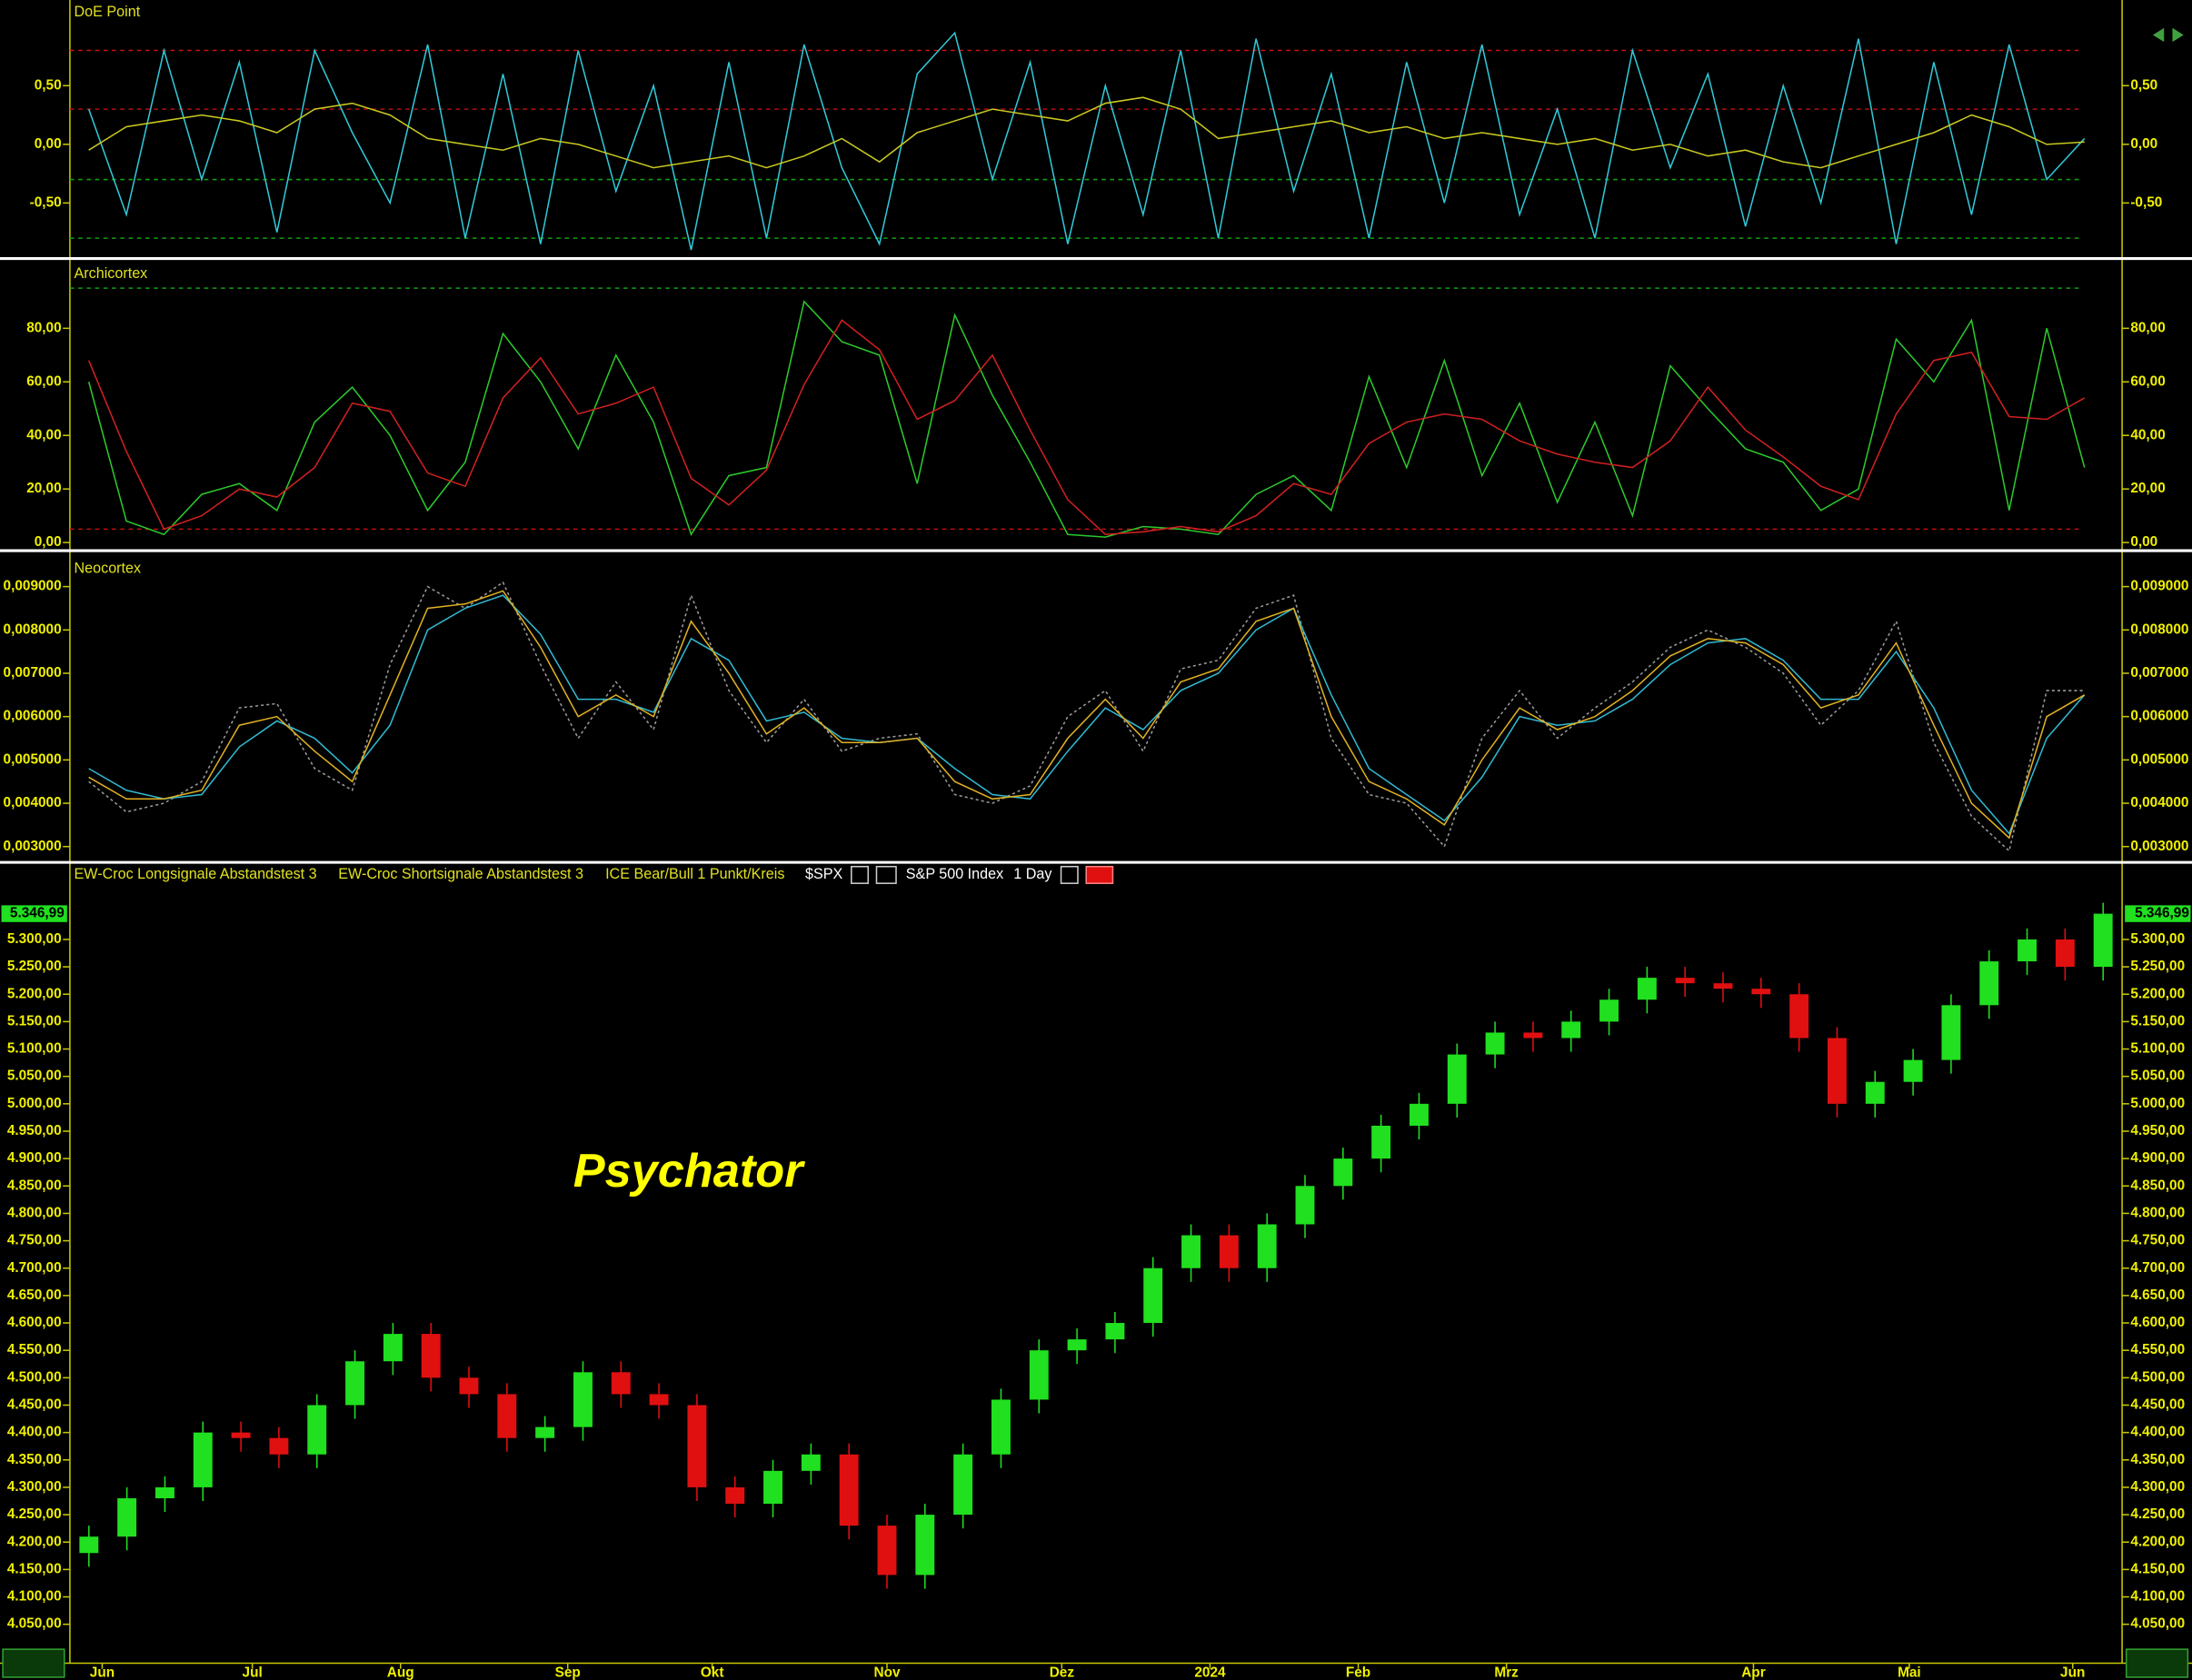  What do you see at coordinates (1099, 875) in the screenshot?
I see `close-button` at bounding box center [1099, 875].